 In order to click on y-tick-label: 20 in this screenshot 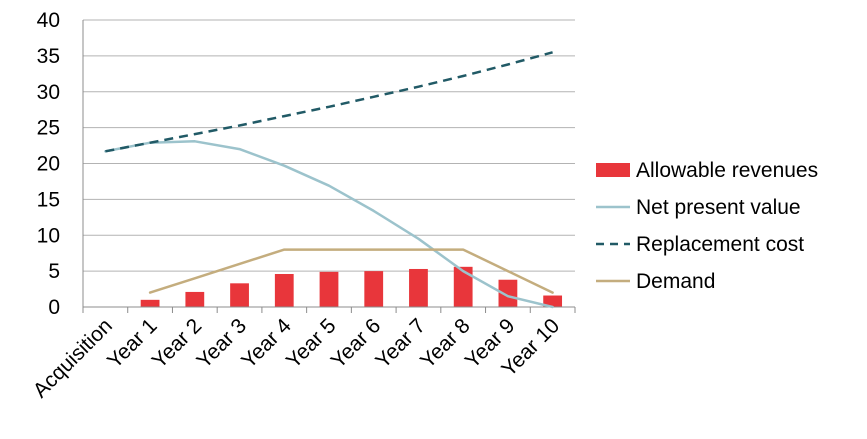, I will do `click(48, 164)`.